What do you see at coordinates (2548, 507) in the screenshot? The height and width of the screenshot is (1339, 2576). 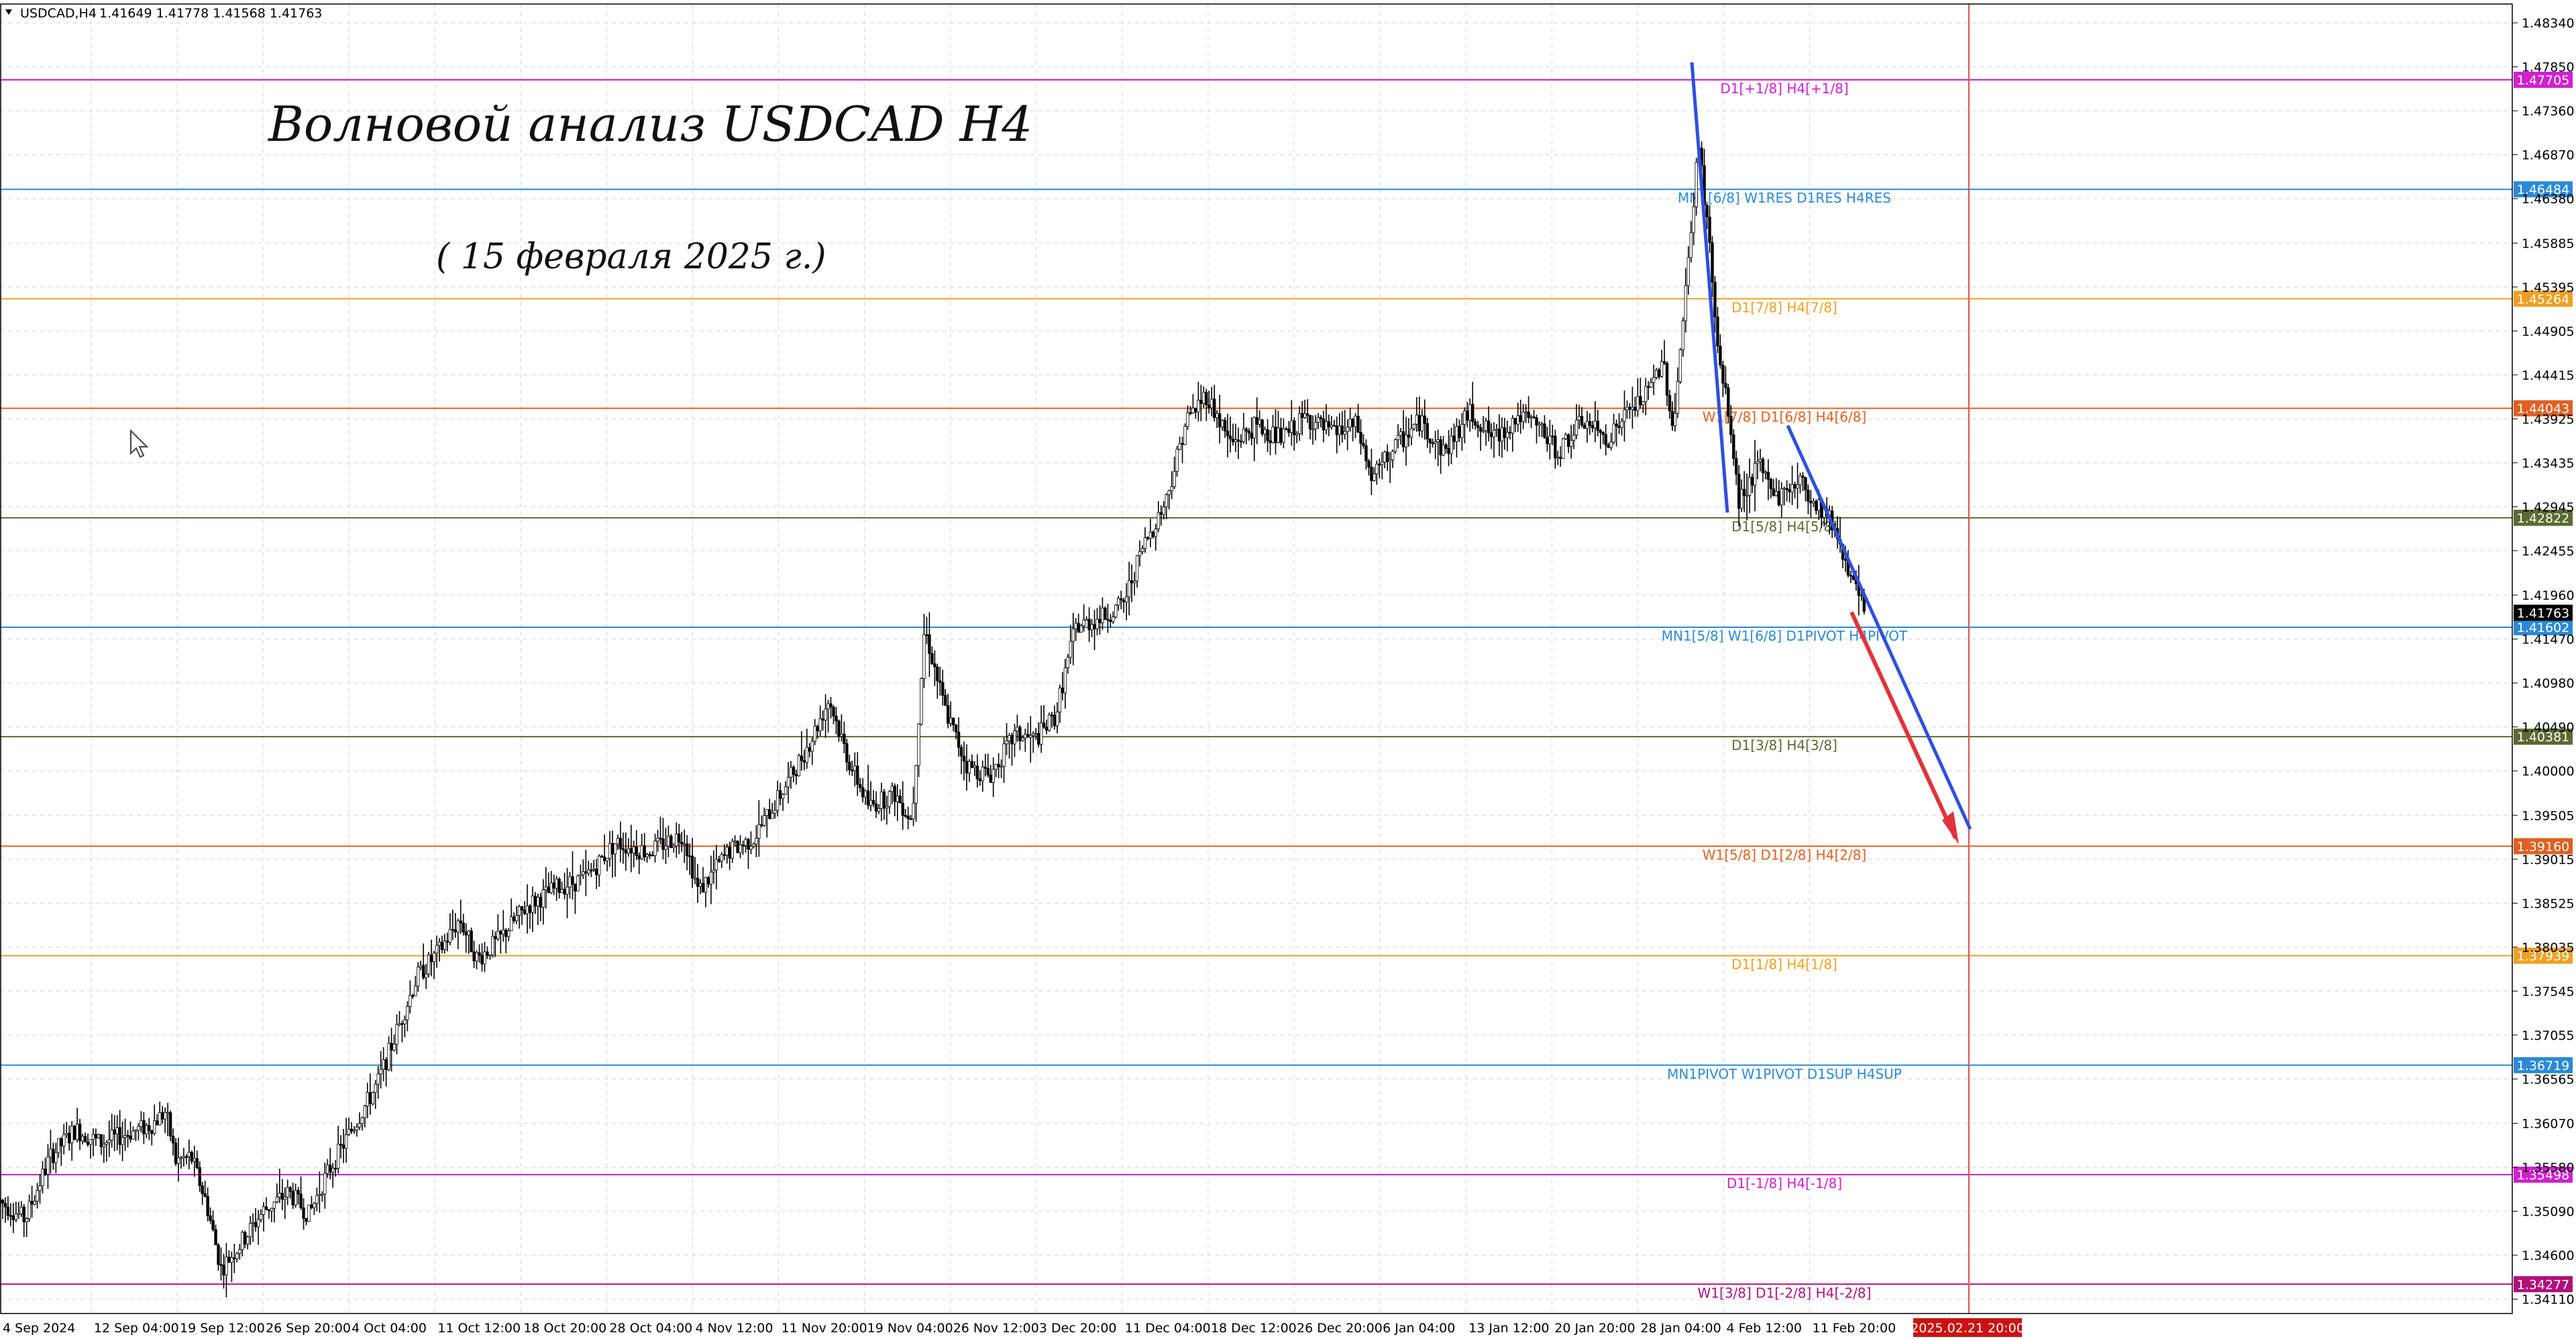 I see `y-tick-label: 1.42945` at bounding box center [2548, 507].